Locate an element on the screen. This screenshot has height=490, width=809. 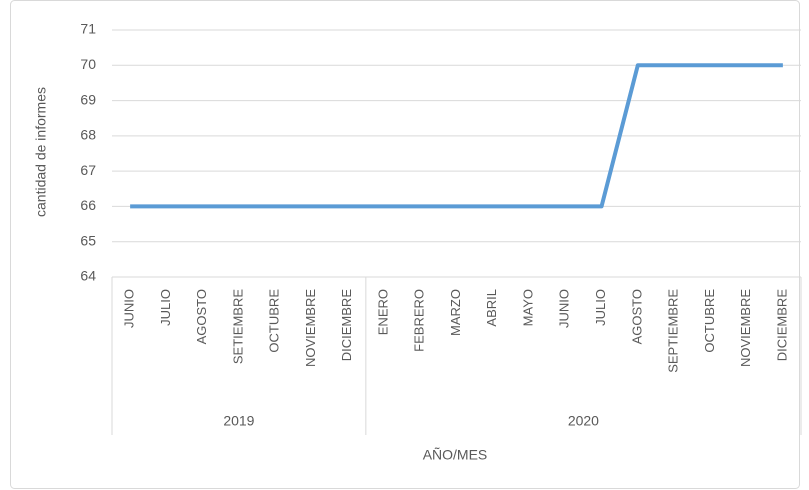
x-tick-label: FEBRERO is located at coordinates (419, 320).